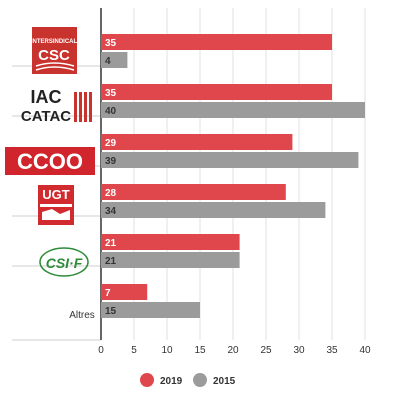 This screenshot has width=400, height=403. Describe the element at coordinates (101, 350) in the screenshot. I see `x-tick-label: 0` at that location.